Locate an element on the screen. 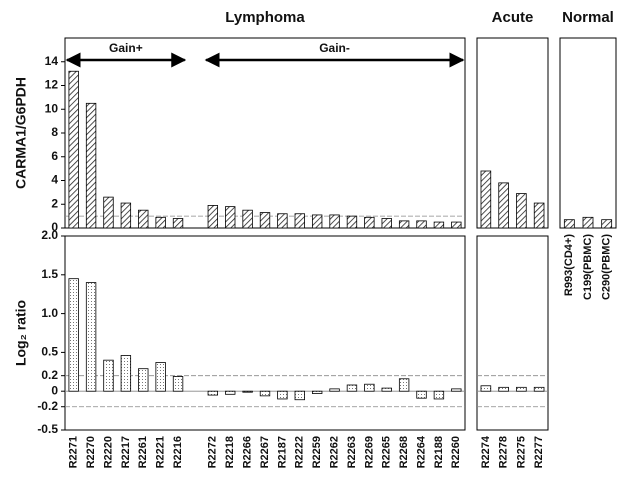  x-tick-label: R2263 is located at coordinates (352, 452).